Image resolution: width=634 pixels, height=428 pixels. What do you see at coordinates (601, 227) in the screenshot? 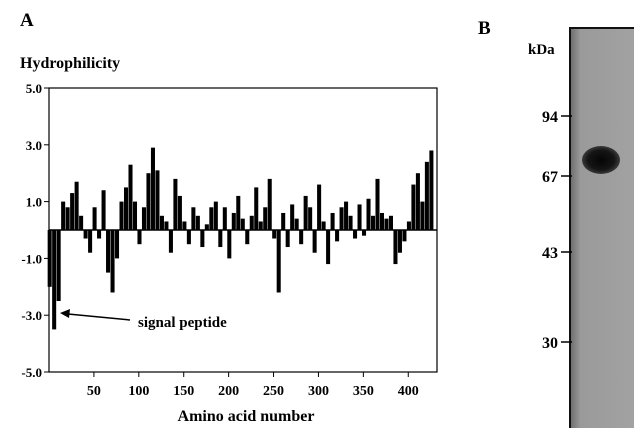
I see `blot-image` at bounding box center [601, 227].